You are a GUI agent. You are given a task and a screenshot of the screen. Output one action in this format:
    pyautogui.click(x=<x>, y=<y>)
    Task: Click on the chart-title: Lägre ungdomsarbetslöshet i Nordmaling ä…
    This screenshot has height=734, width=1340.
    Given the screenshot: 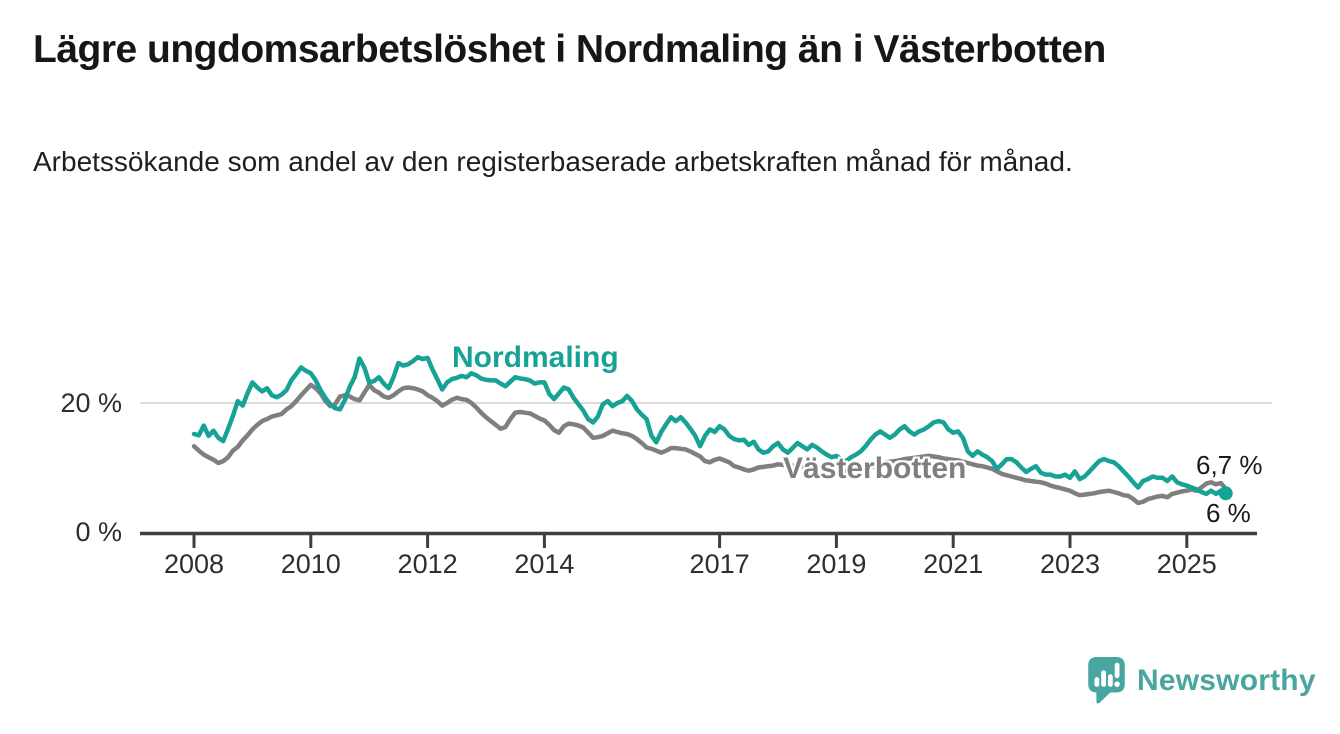 What is the action you would take?
    pyautogui.click(x=569, y=49)
    